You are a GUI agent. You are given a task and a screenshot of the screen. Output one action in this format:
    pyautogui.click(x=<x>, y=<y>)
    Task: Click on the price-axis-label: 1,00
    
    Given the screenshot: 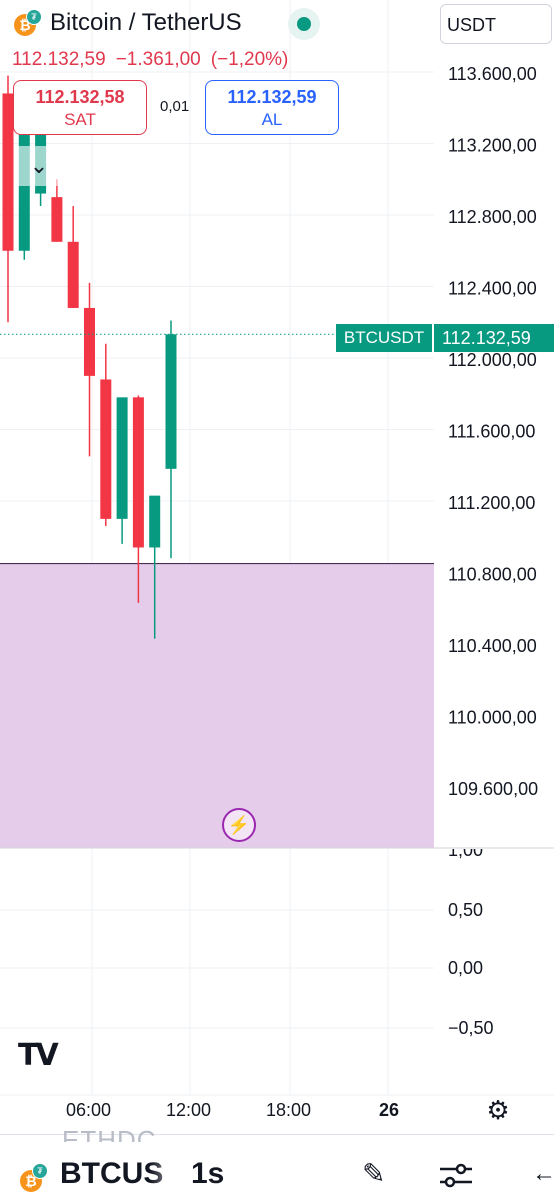 What is the action you would take?
    pyautogui.click(x=465, y=850)
    